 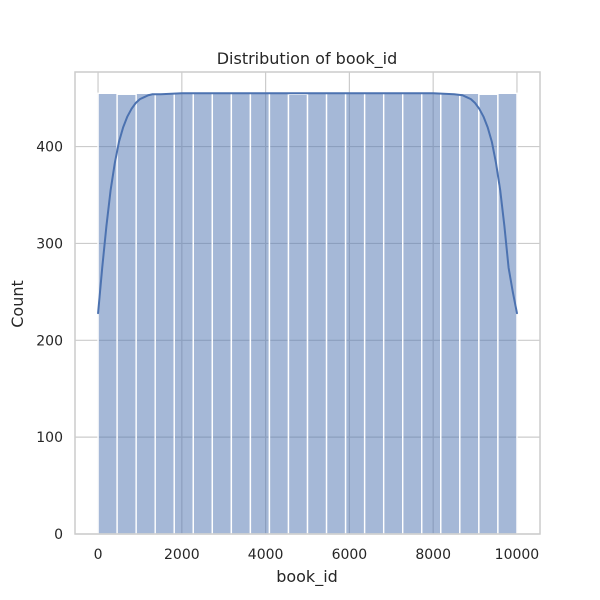 What do you see at coordinates (17, 304) in the screenshot?
I see `y-axis-label: Count` at bounding box center [17, 304].